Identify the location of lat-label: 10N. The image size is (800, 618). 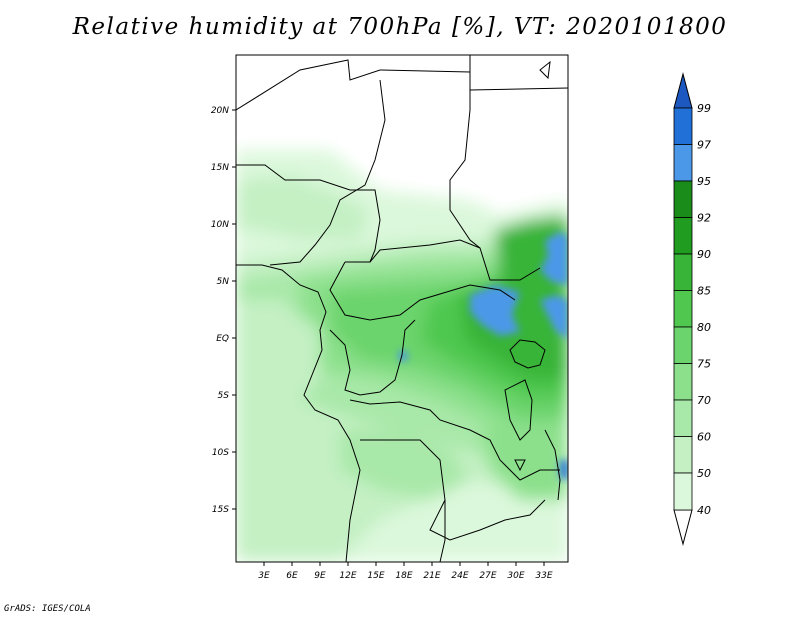
(220, 225).